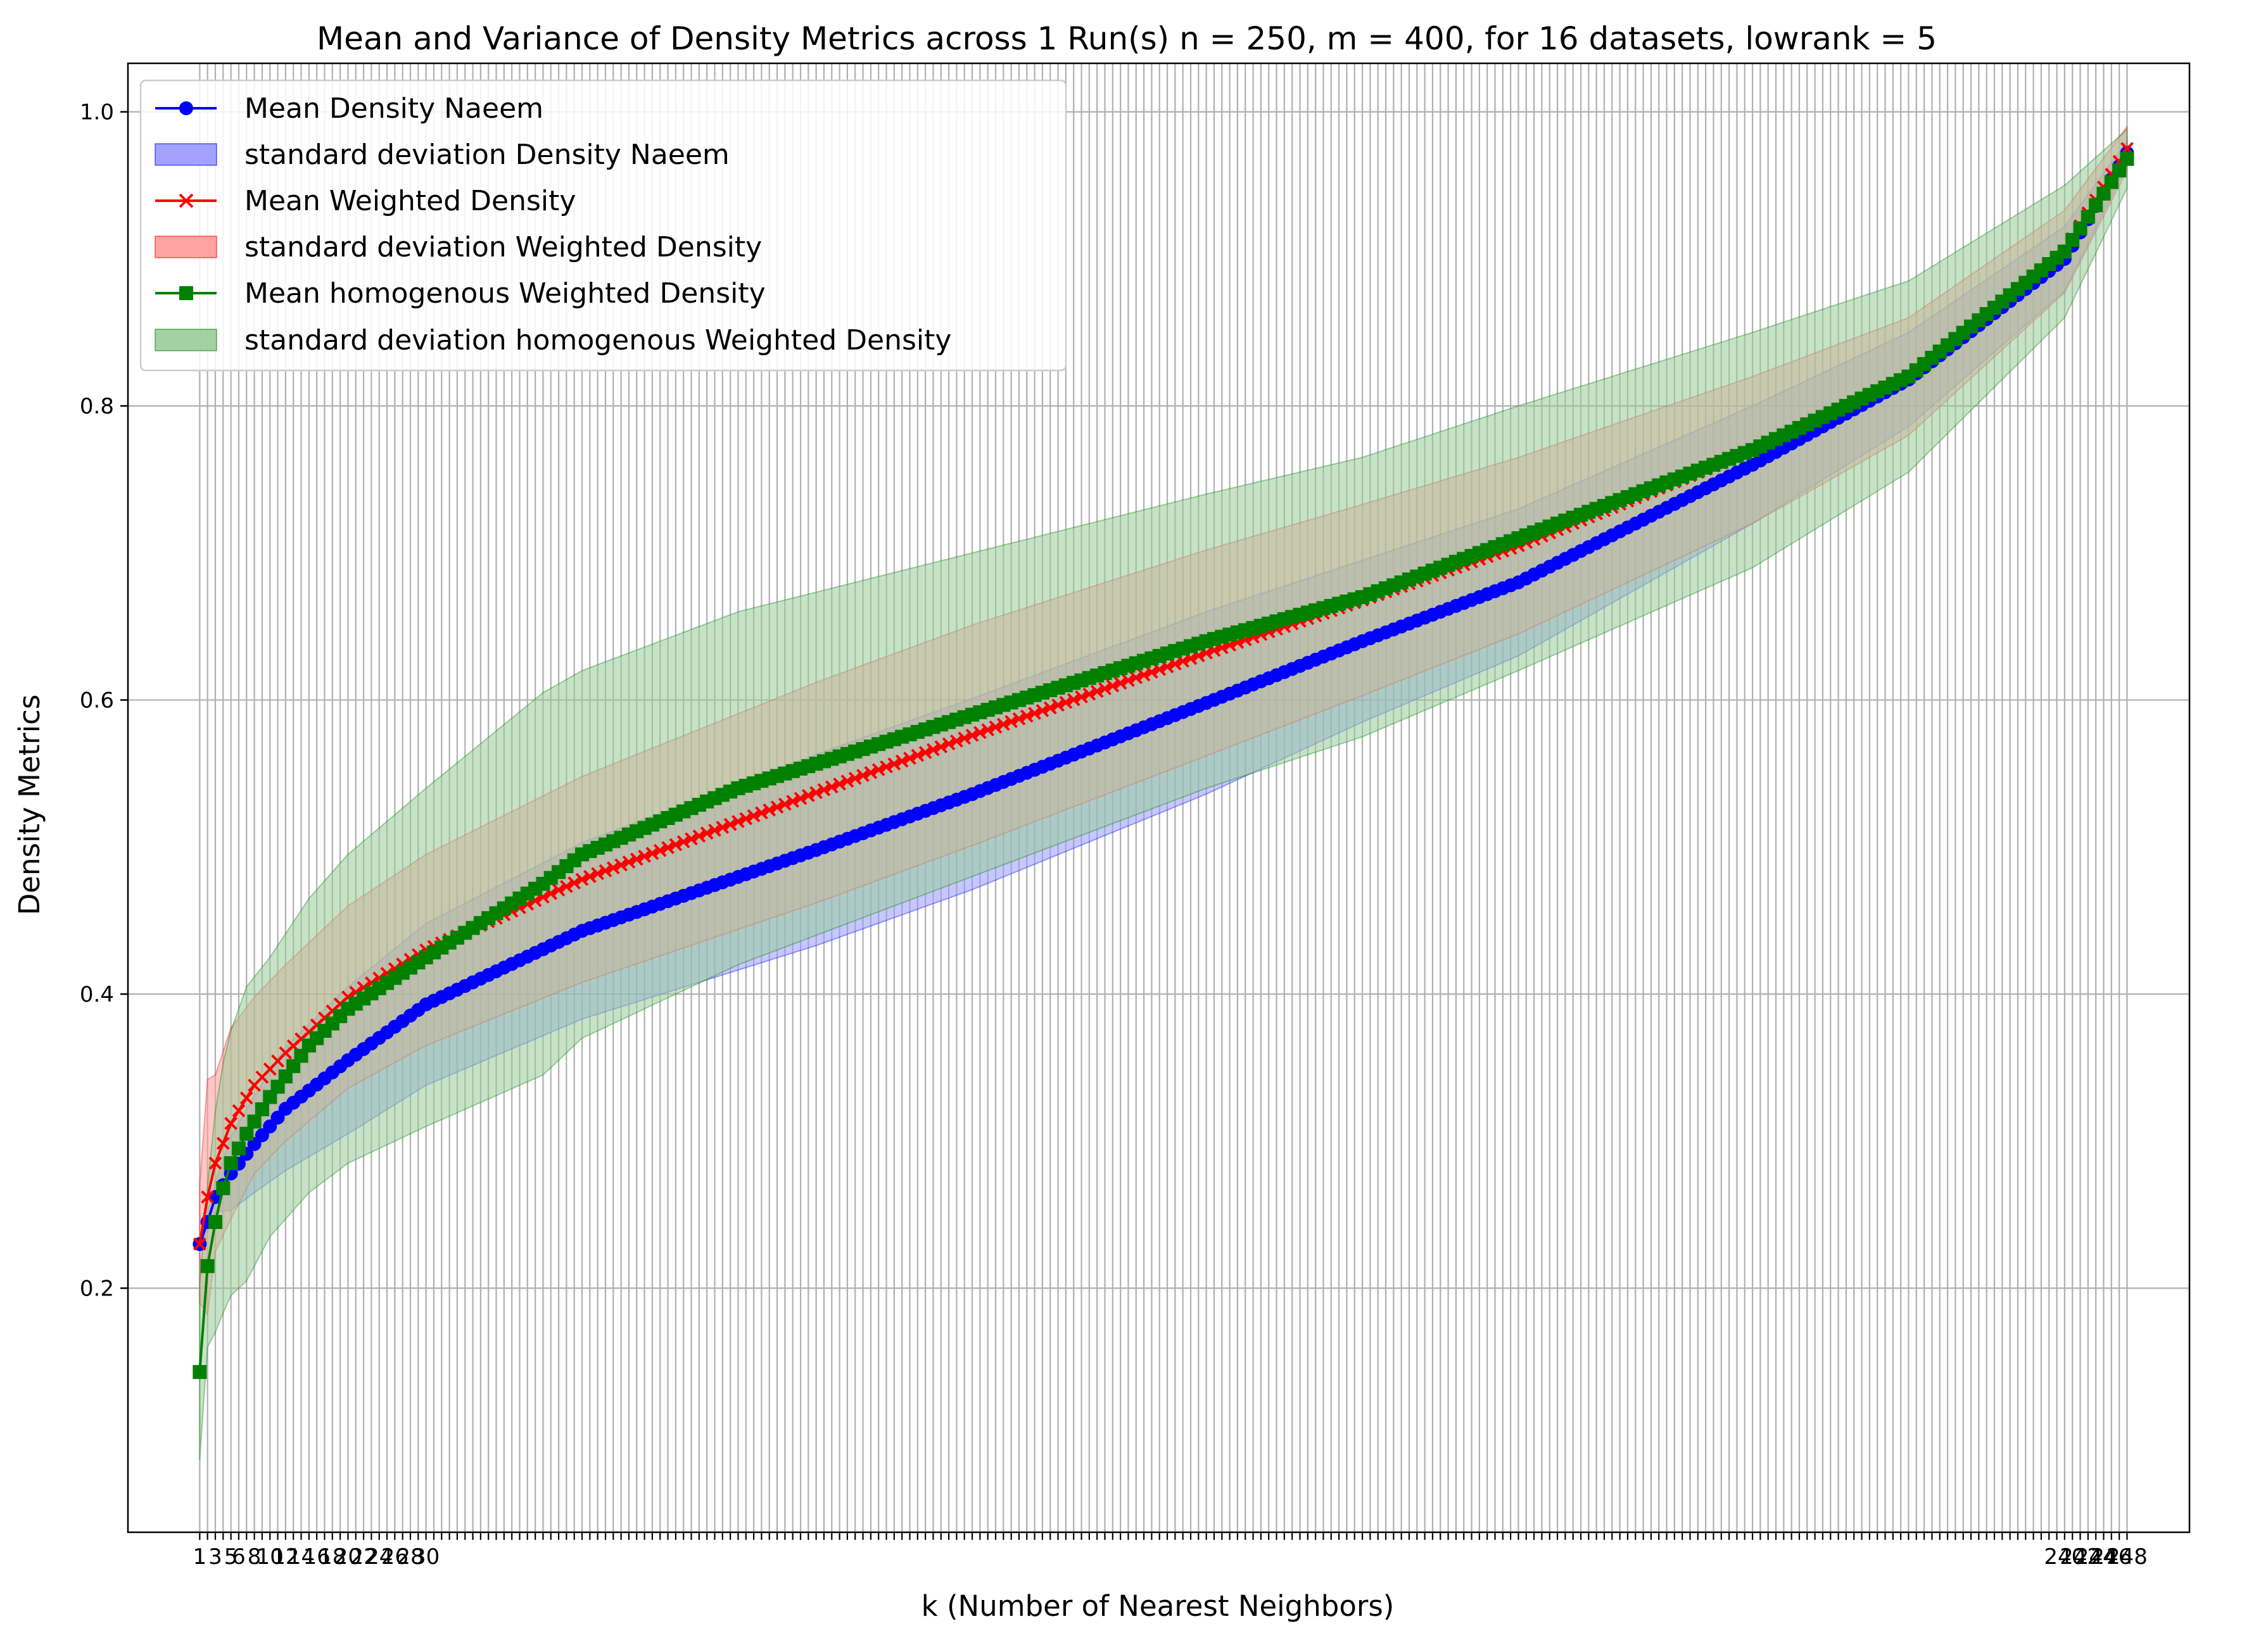 The width and height of the screenshot is (2268, 1638). What do you see at coordinates (2080, 1557) in the screenshot?
I see `x-tick-label: 242` at bounding box center [2080, 1557].